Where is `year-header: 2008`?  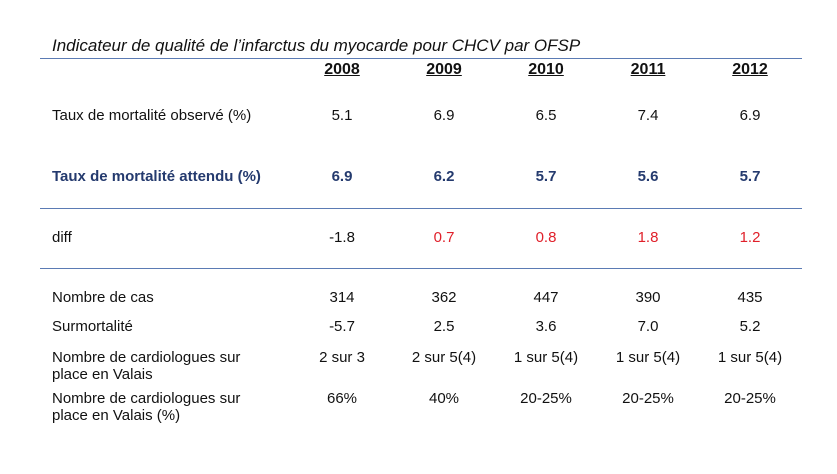 year-header: 2008 is located at coordinates (342, 69).